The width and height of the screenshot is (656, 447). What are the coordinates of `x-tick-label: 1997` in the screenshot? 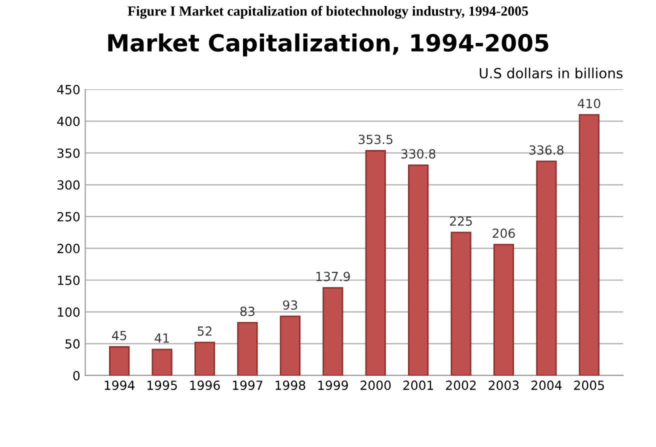 It's located at (247, 385).